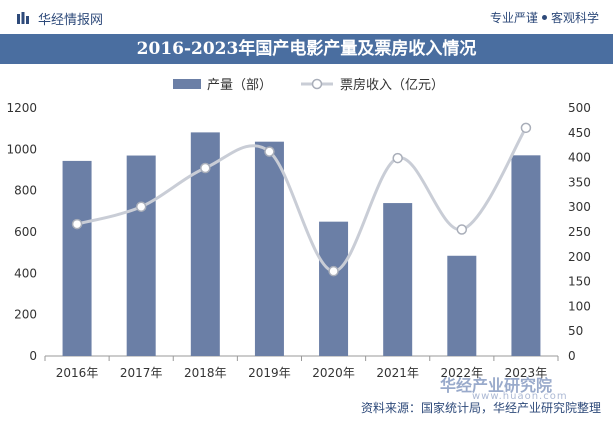  Describe the element at coordinates (513, 18) in the screenshot. I see `slogan-left: 专业严谨` at that location.